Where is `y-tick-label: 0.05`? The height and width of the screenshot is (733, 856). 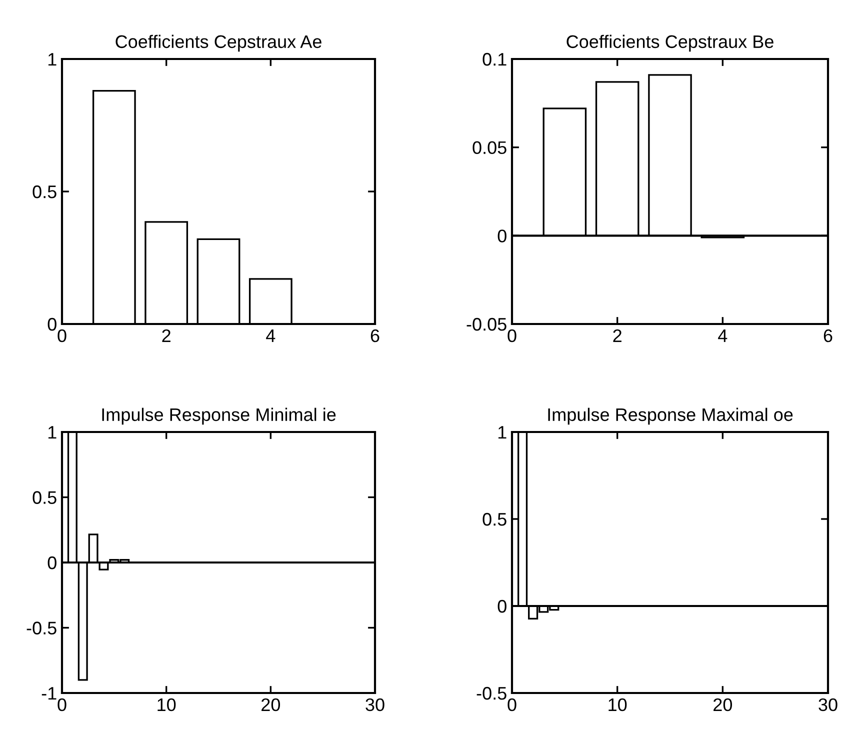
y-tick-label: 0.05 is located at coordinates (489, 147).